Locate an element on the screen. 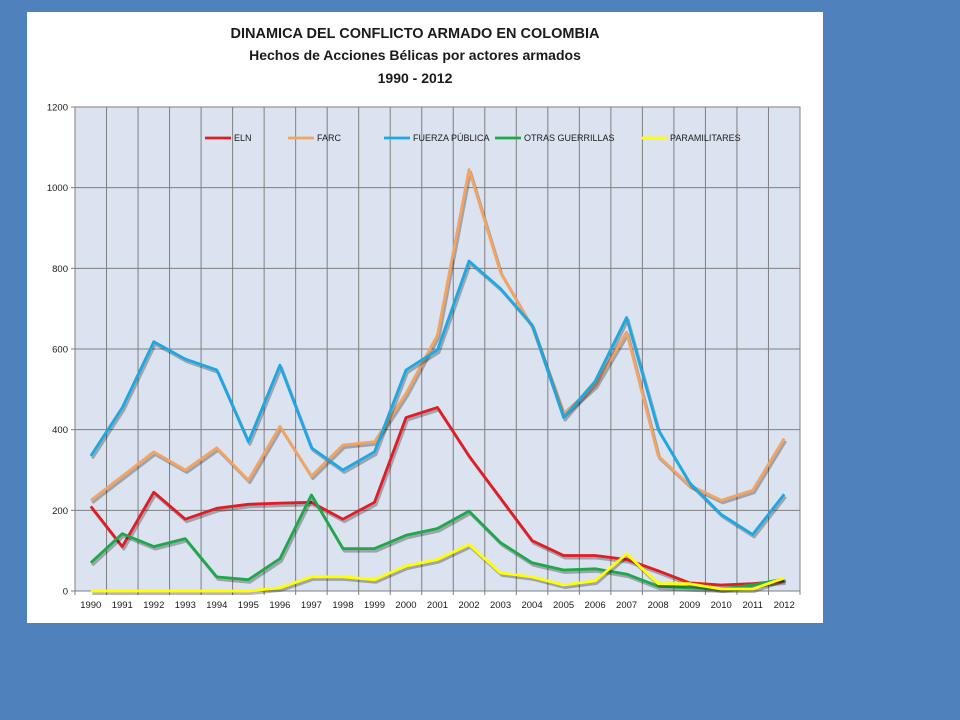  y-tick-label: 400 is located at coordinates (60, 430).